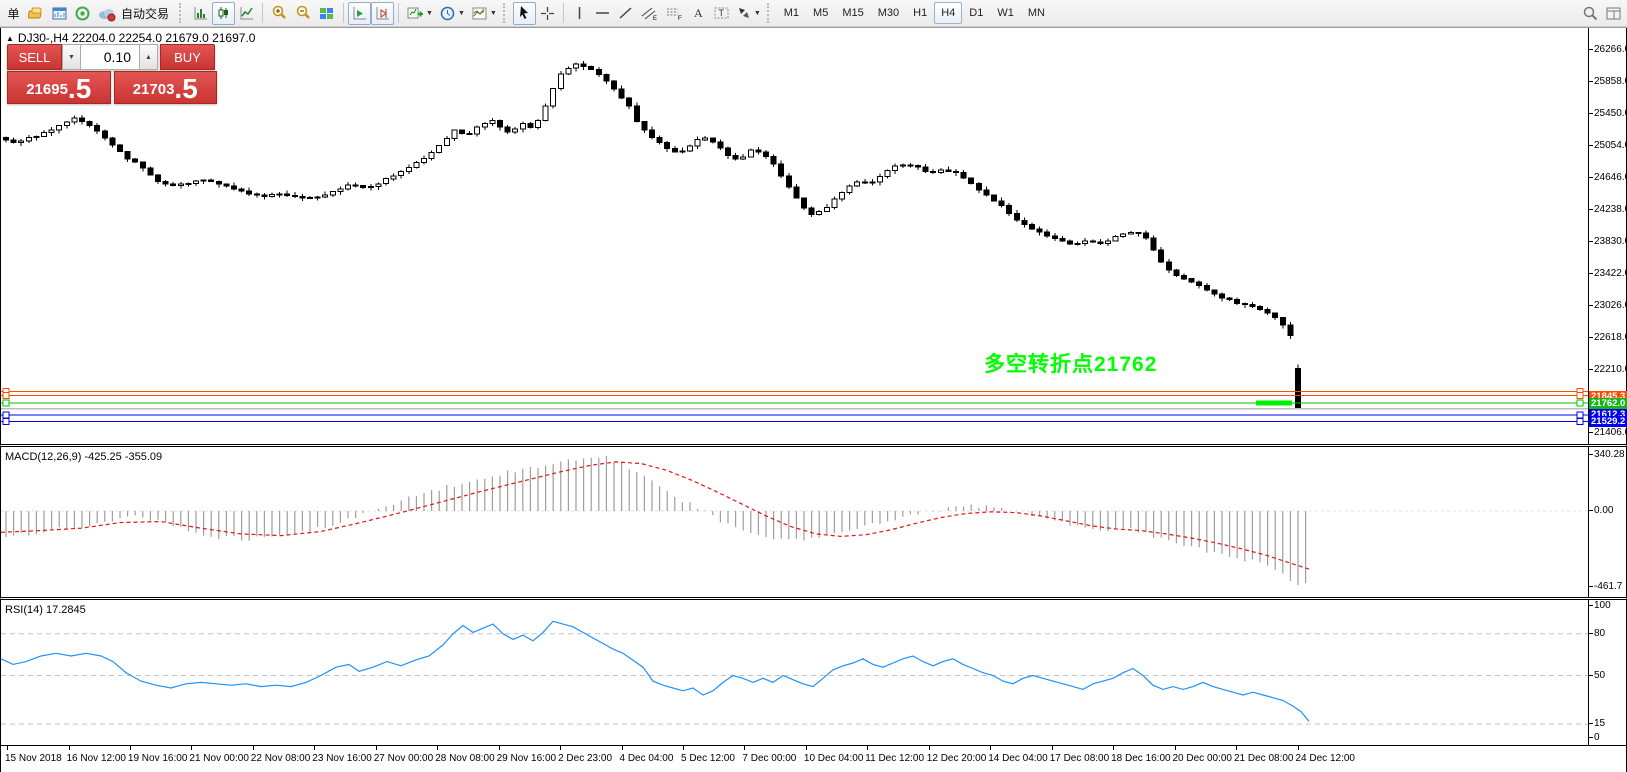 The image size is (1627, 772). I want to click on zoom-in-button, so click(279, 13).